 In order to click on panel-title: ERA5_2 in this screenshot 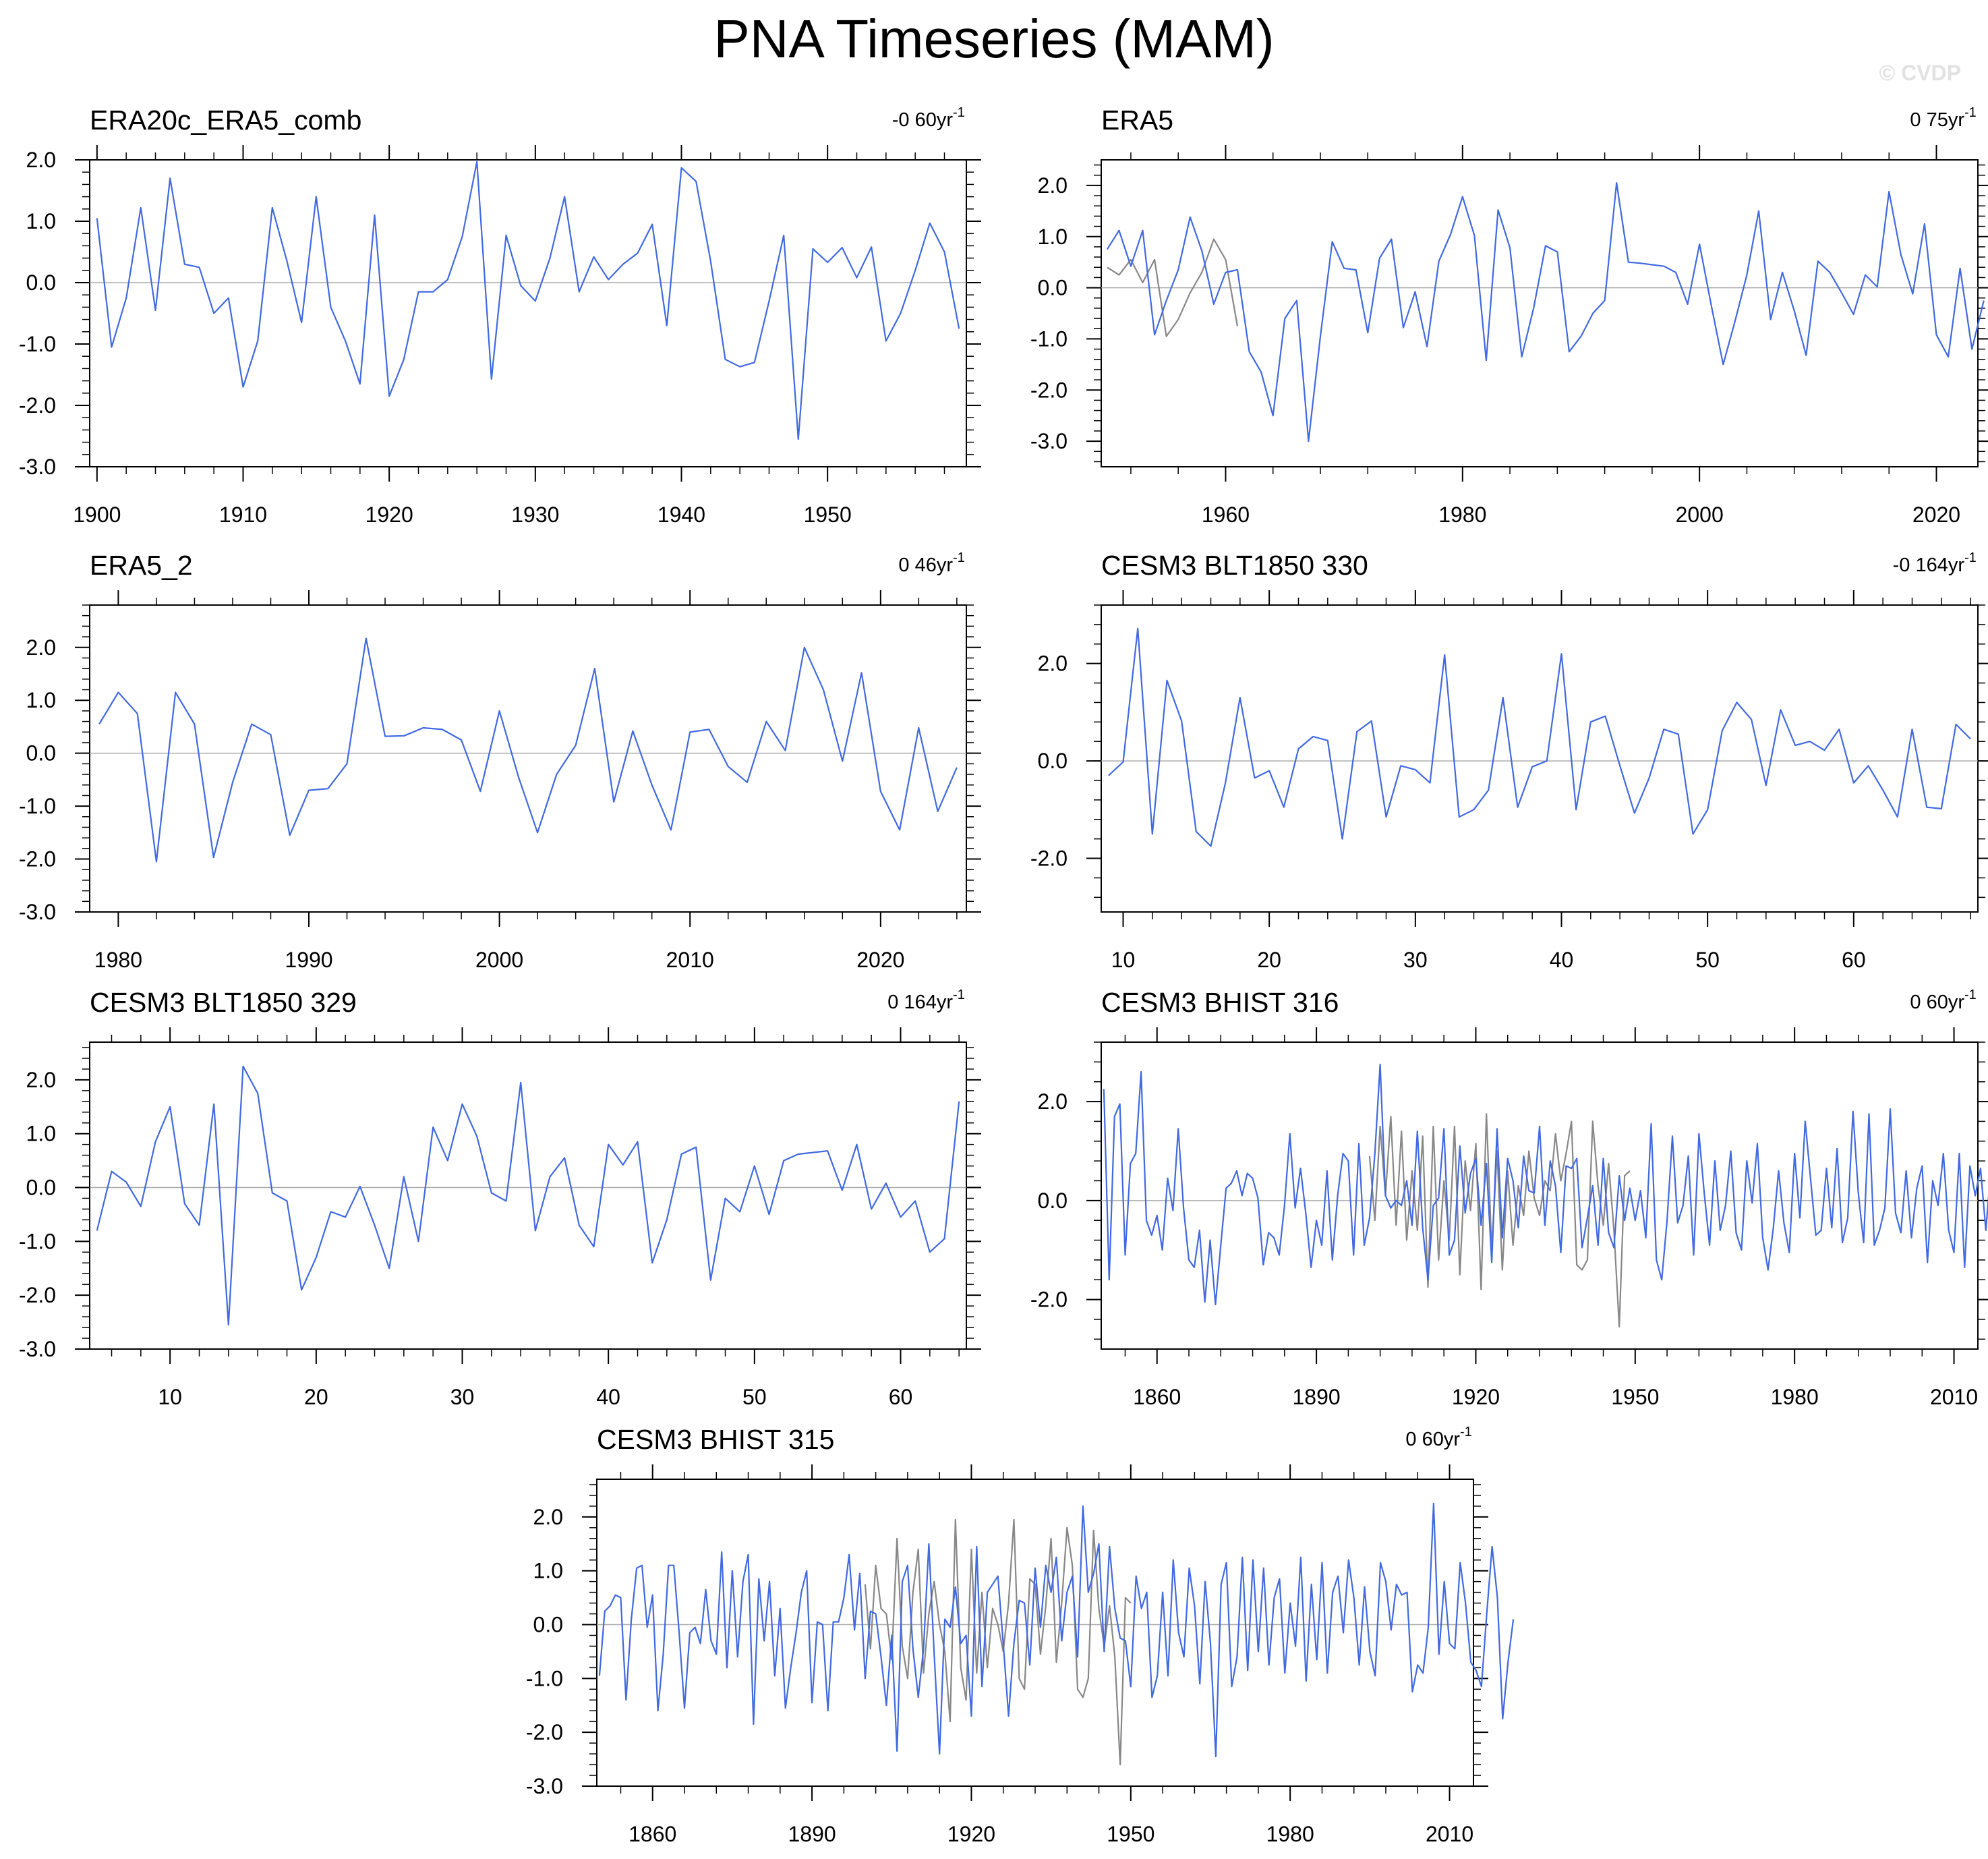, I will do `click(142, 565)`.